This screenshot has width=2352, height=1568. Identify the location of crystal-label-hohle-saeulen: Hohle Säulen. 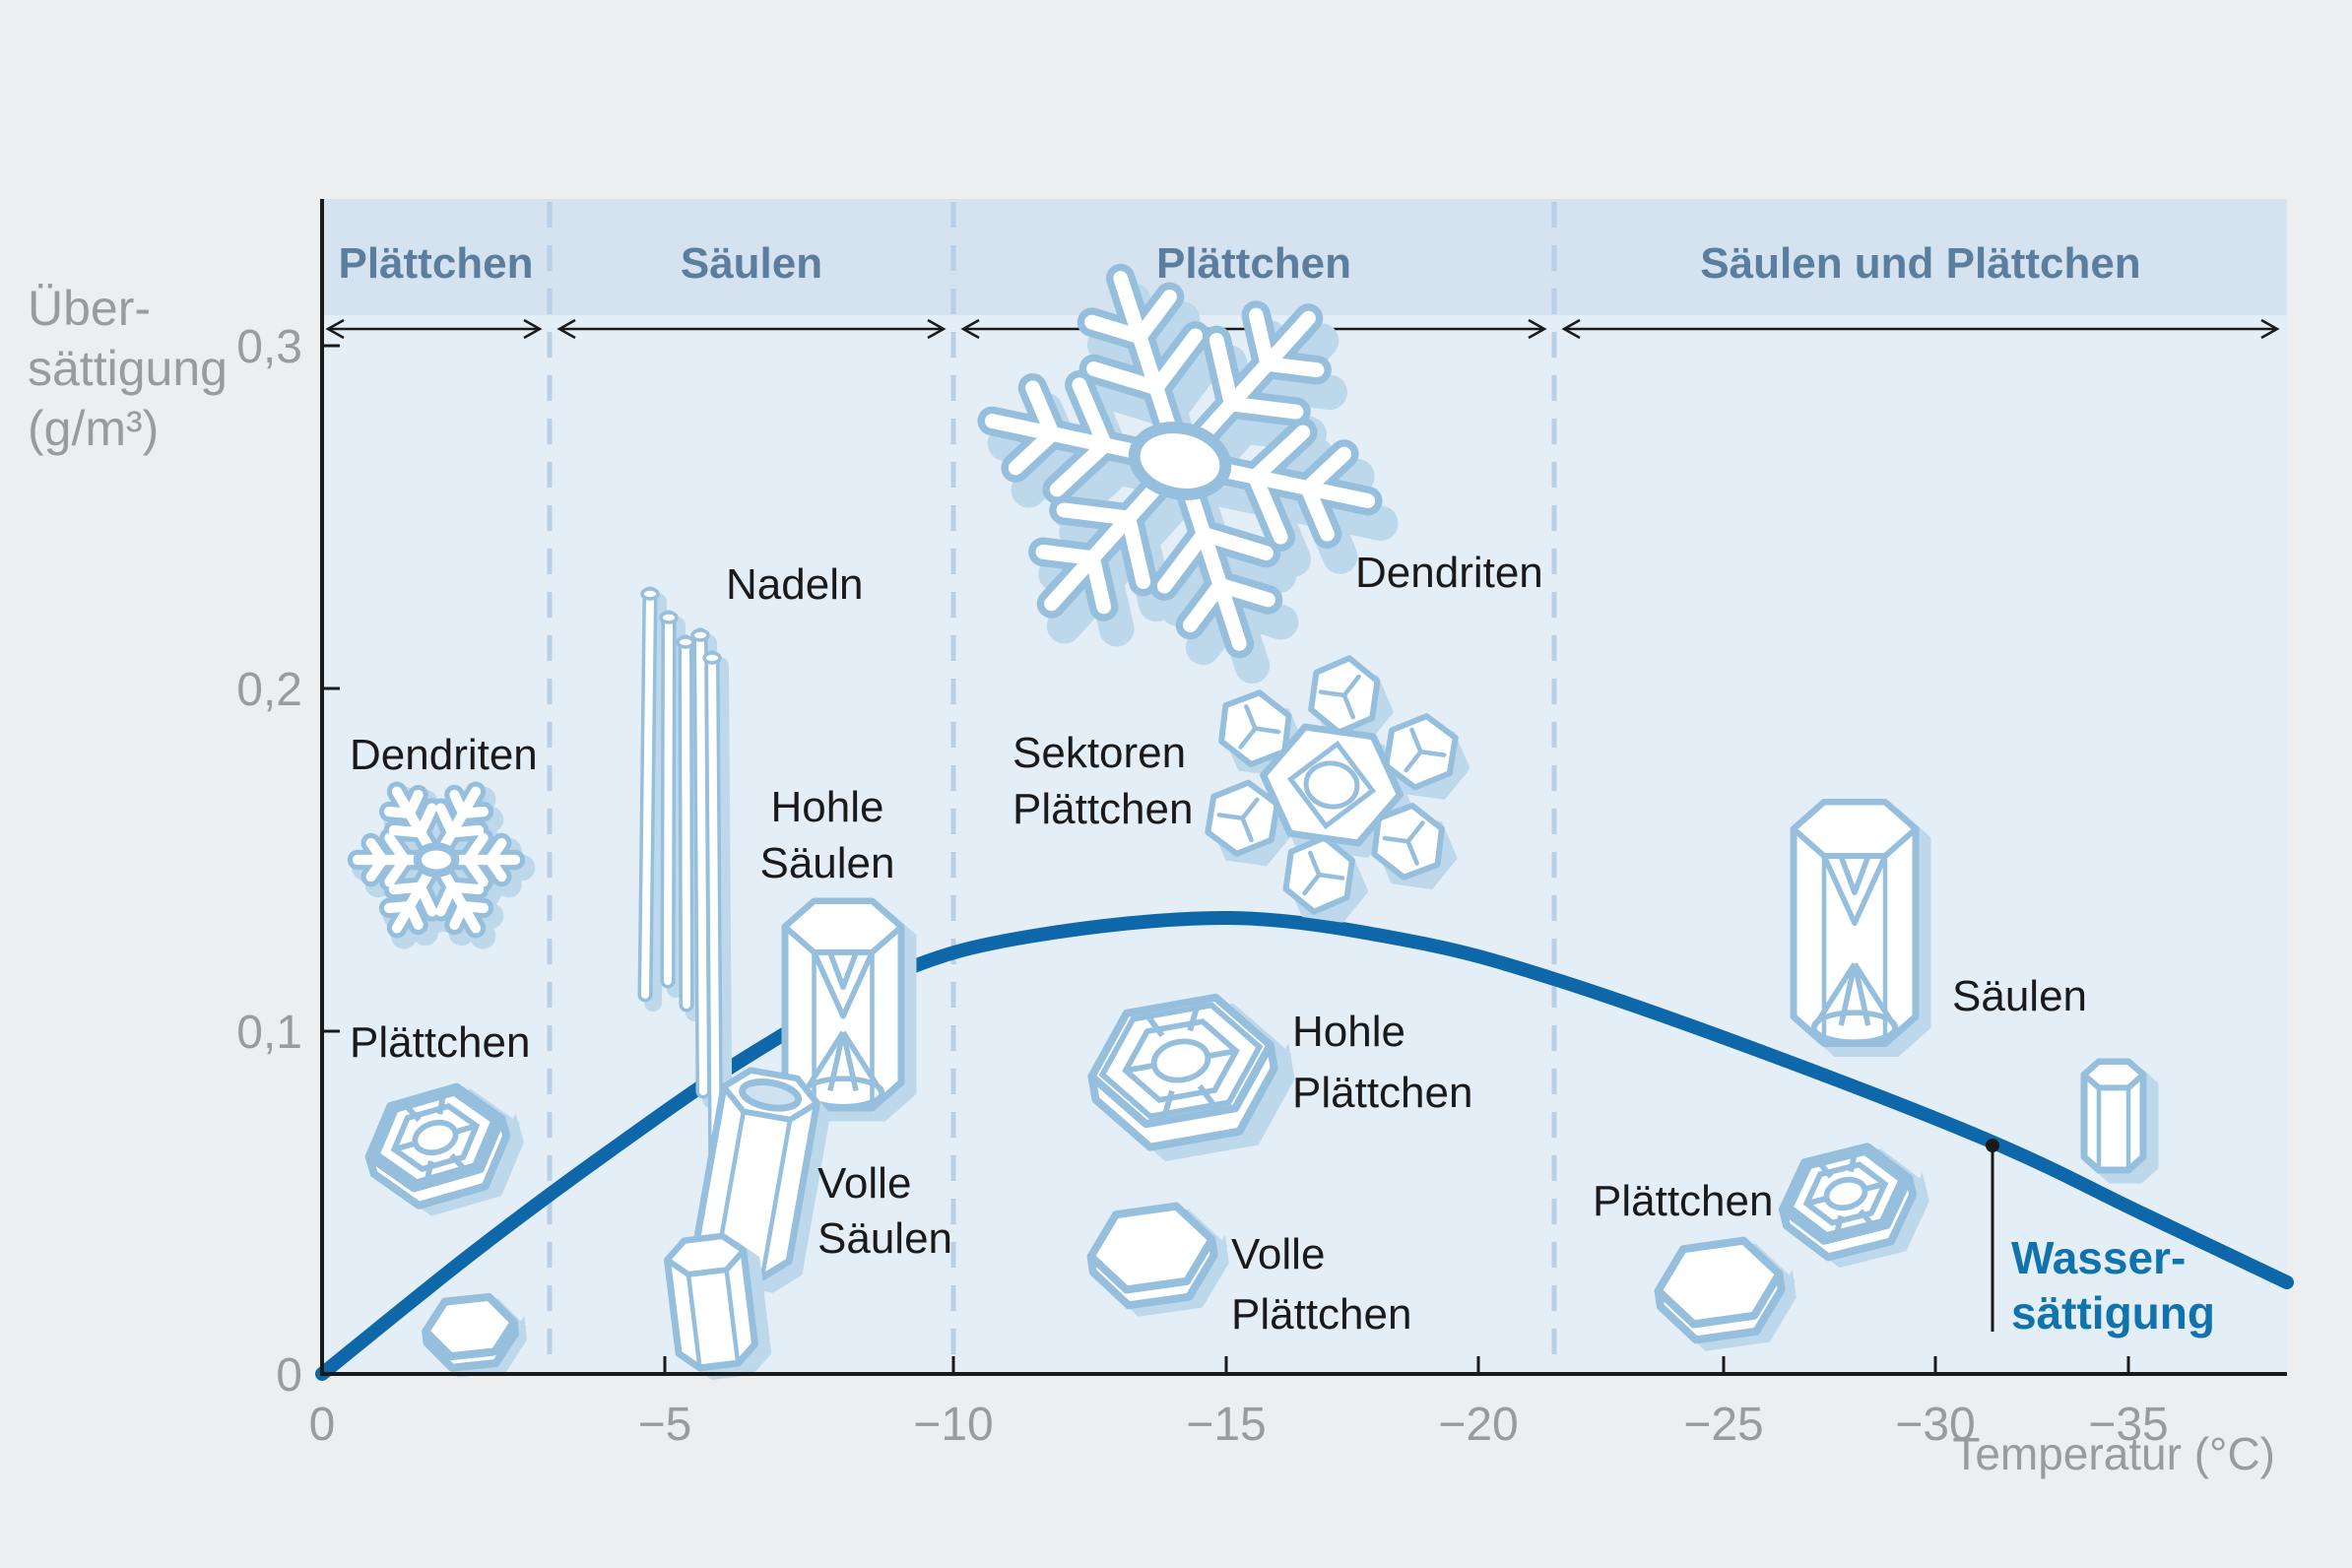
(827, 835).